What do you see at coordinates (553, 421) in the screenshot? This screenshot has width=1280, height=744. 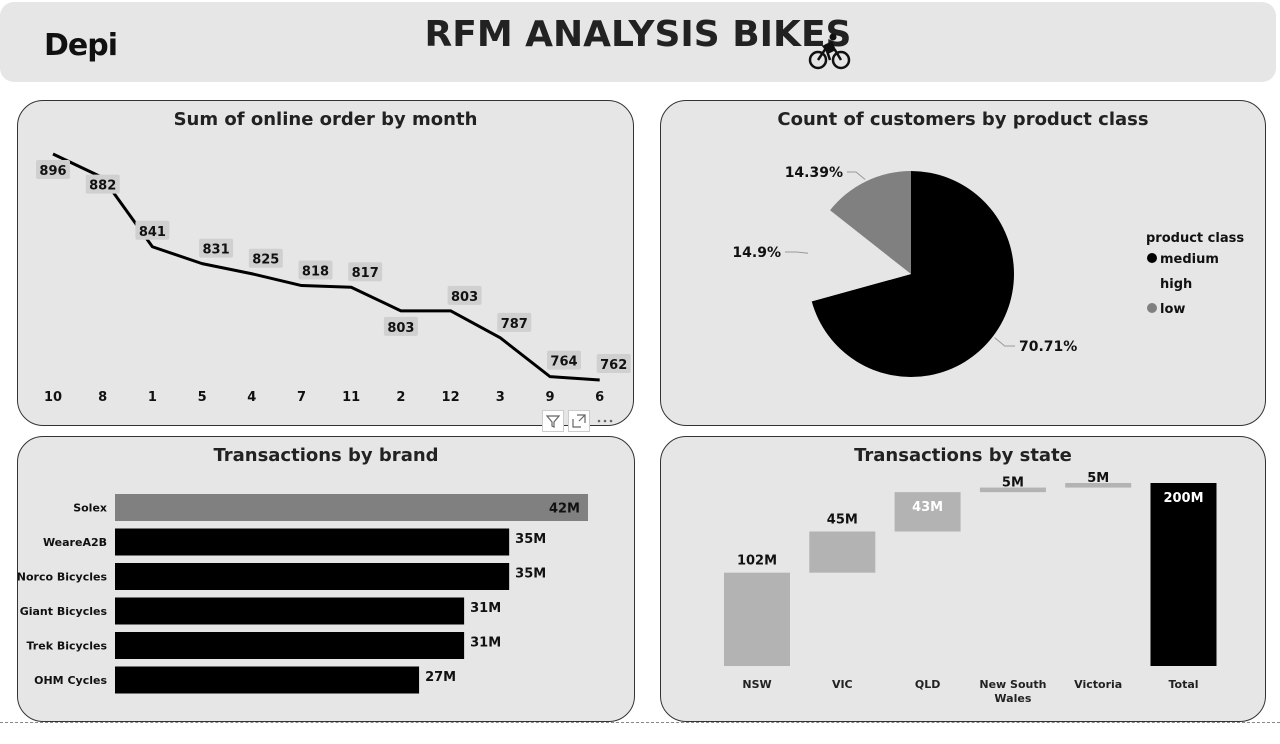 I see `filter-icon` at bounding box center [553, 421].